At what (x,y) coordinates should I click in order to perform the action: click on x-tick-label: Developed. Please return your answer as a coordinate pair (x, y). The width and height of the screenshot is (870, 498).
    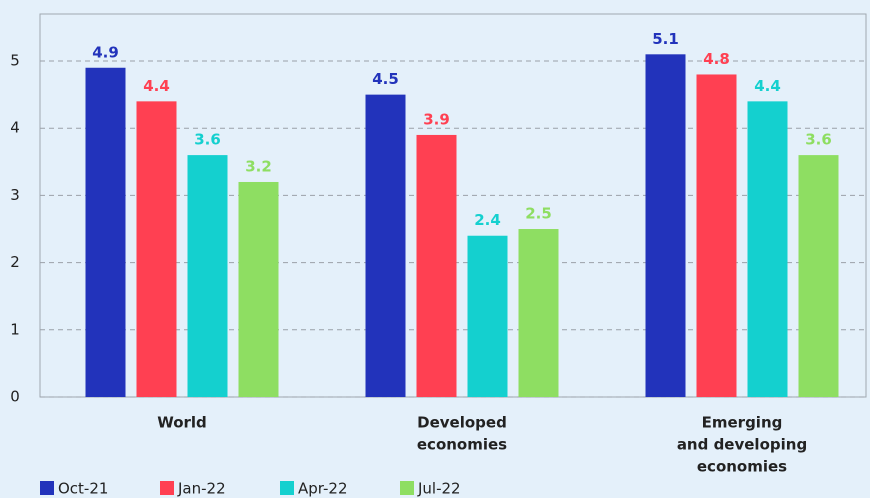
    Looking at the image, I should click on (462, 423).